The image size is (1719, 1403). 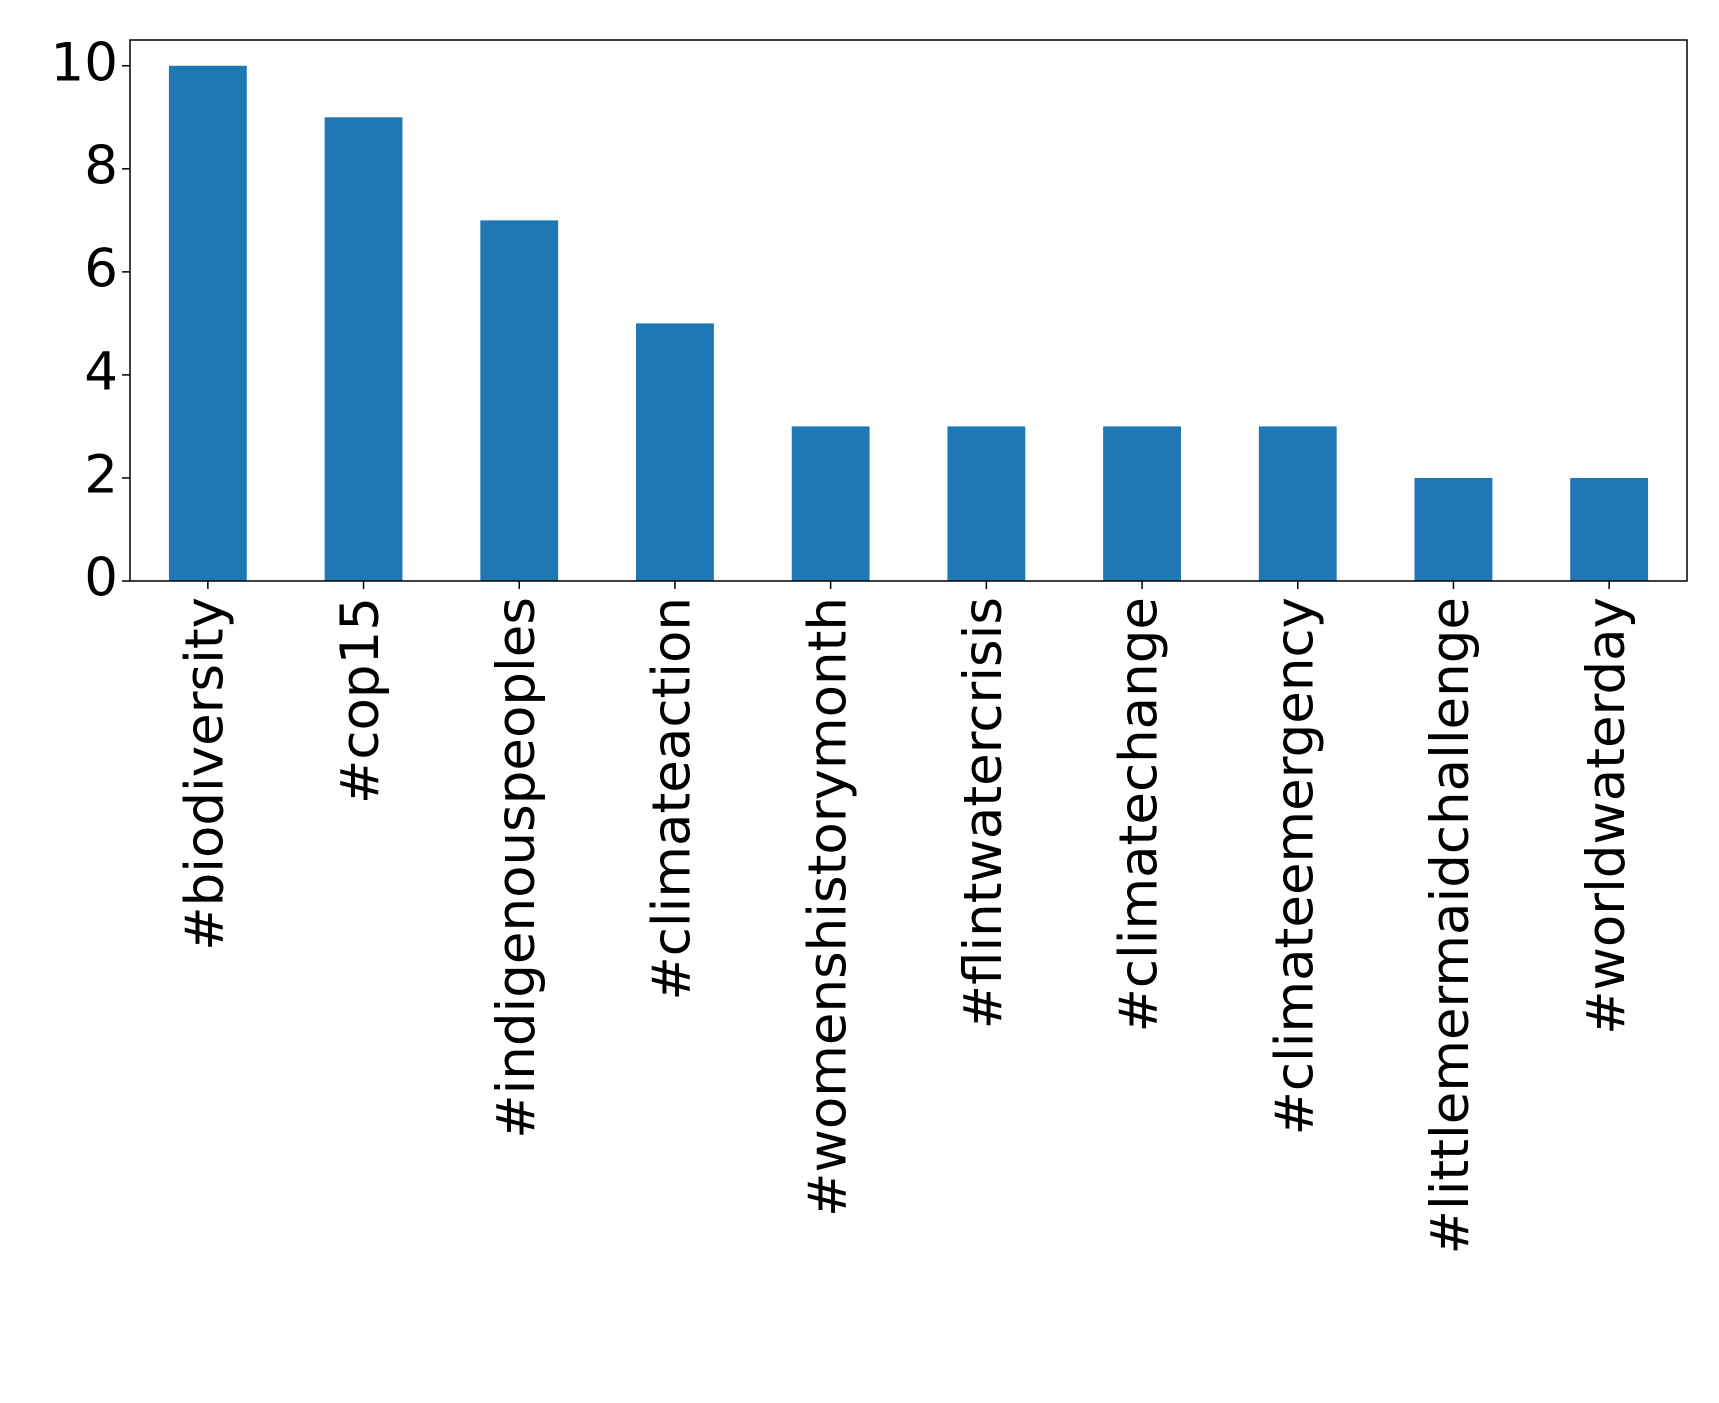 I want to click on x-tick-label: #flintwatercrisis, so click(x=983, y=813).